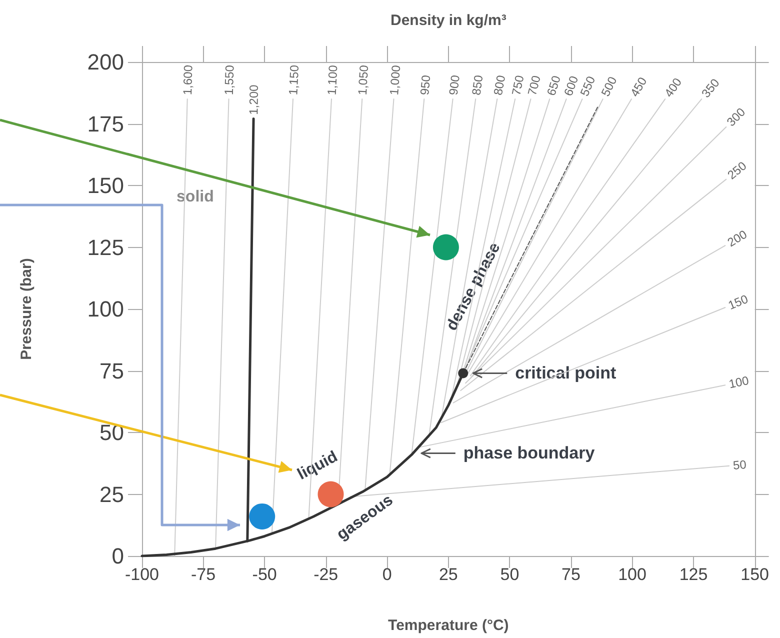  I want to click on x-tick-label: 100, so click(632, 574).